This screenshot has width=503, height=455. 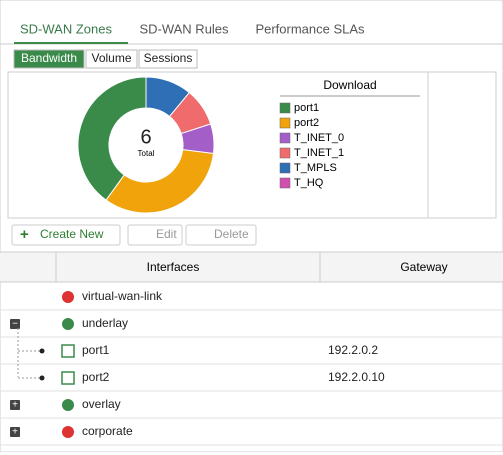 What do you see at coordinates (107, 431) in the screenshot?
I see `interface-name: corporate` at bounding box center [107, 431].